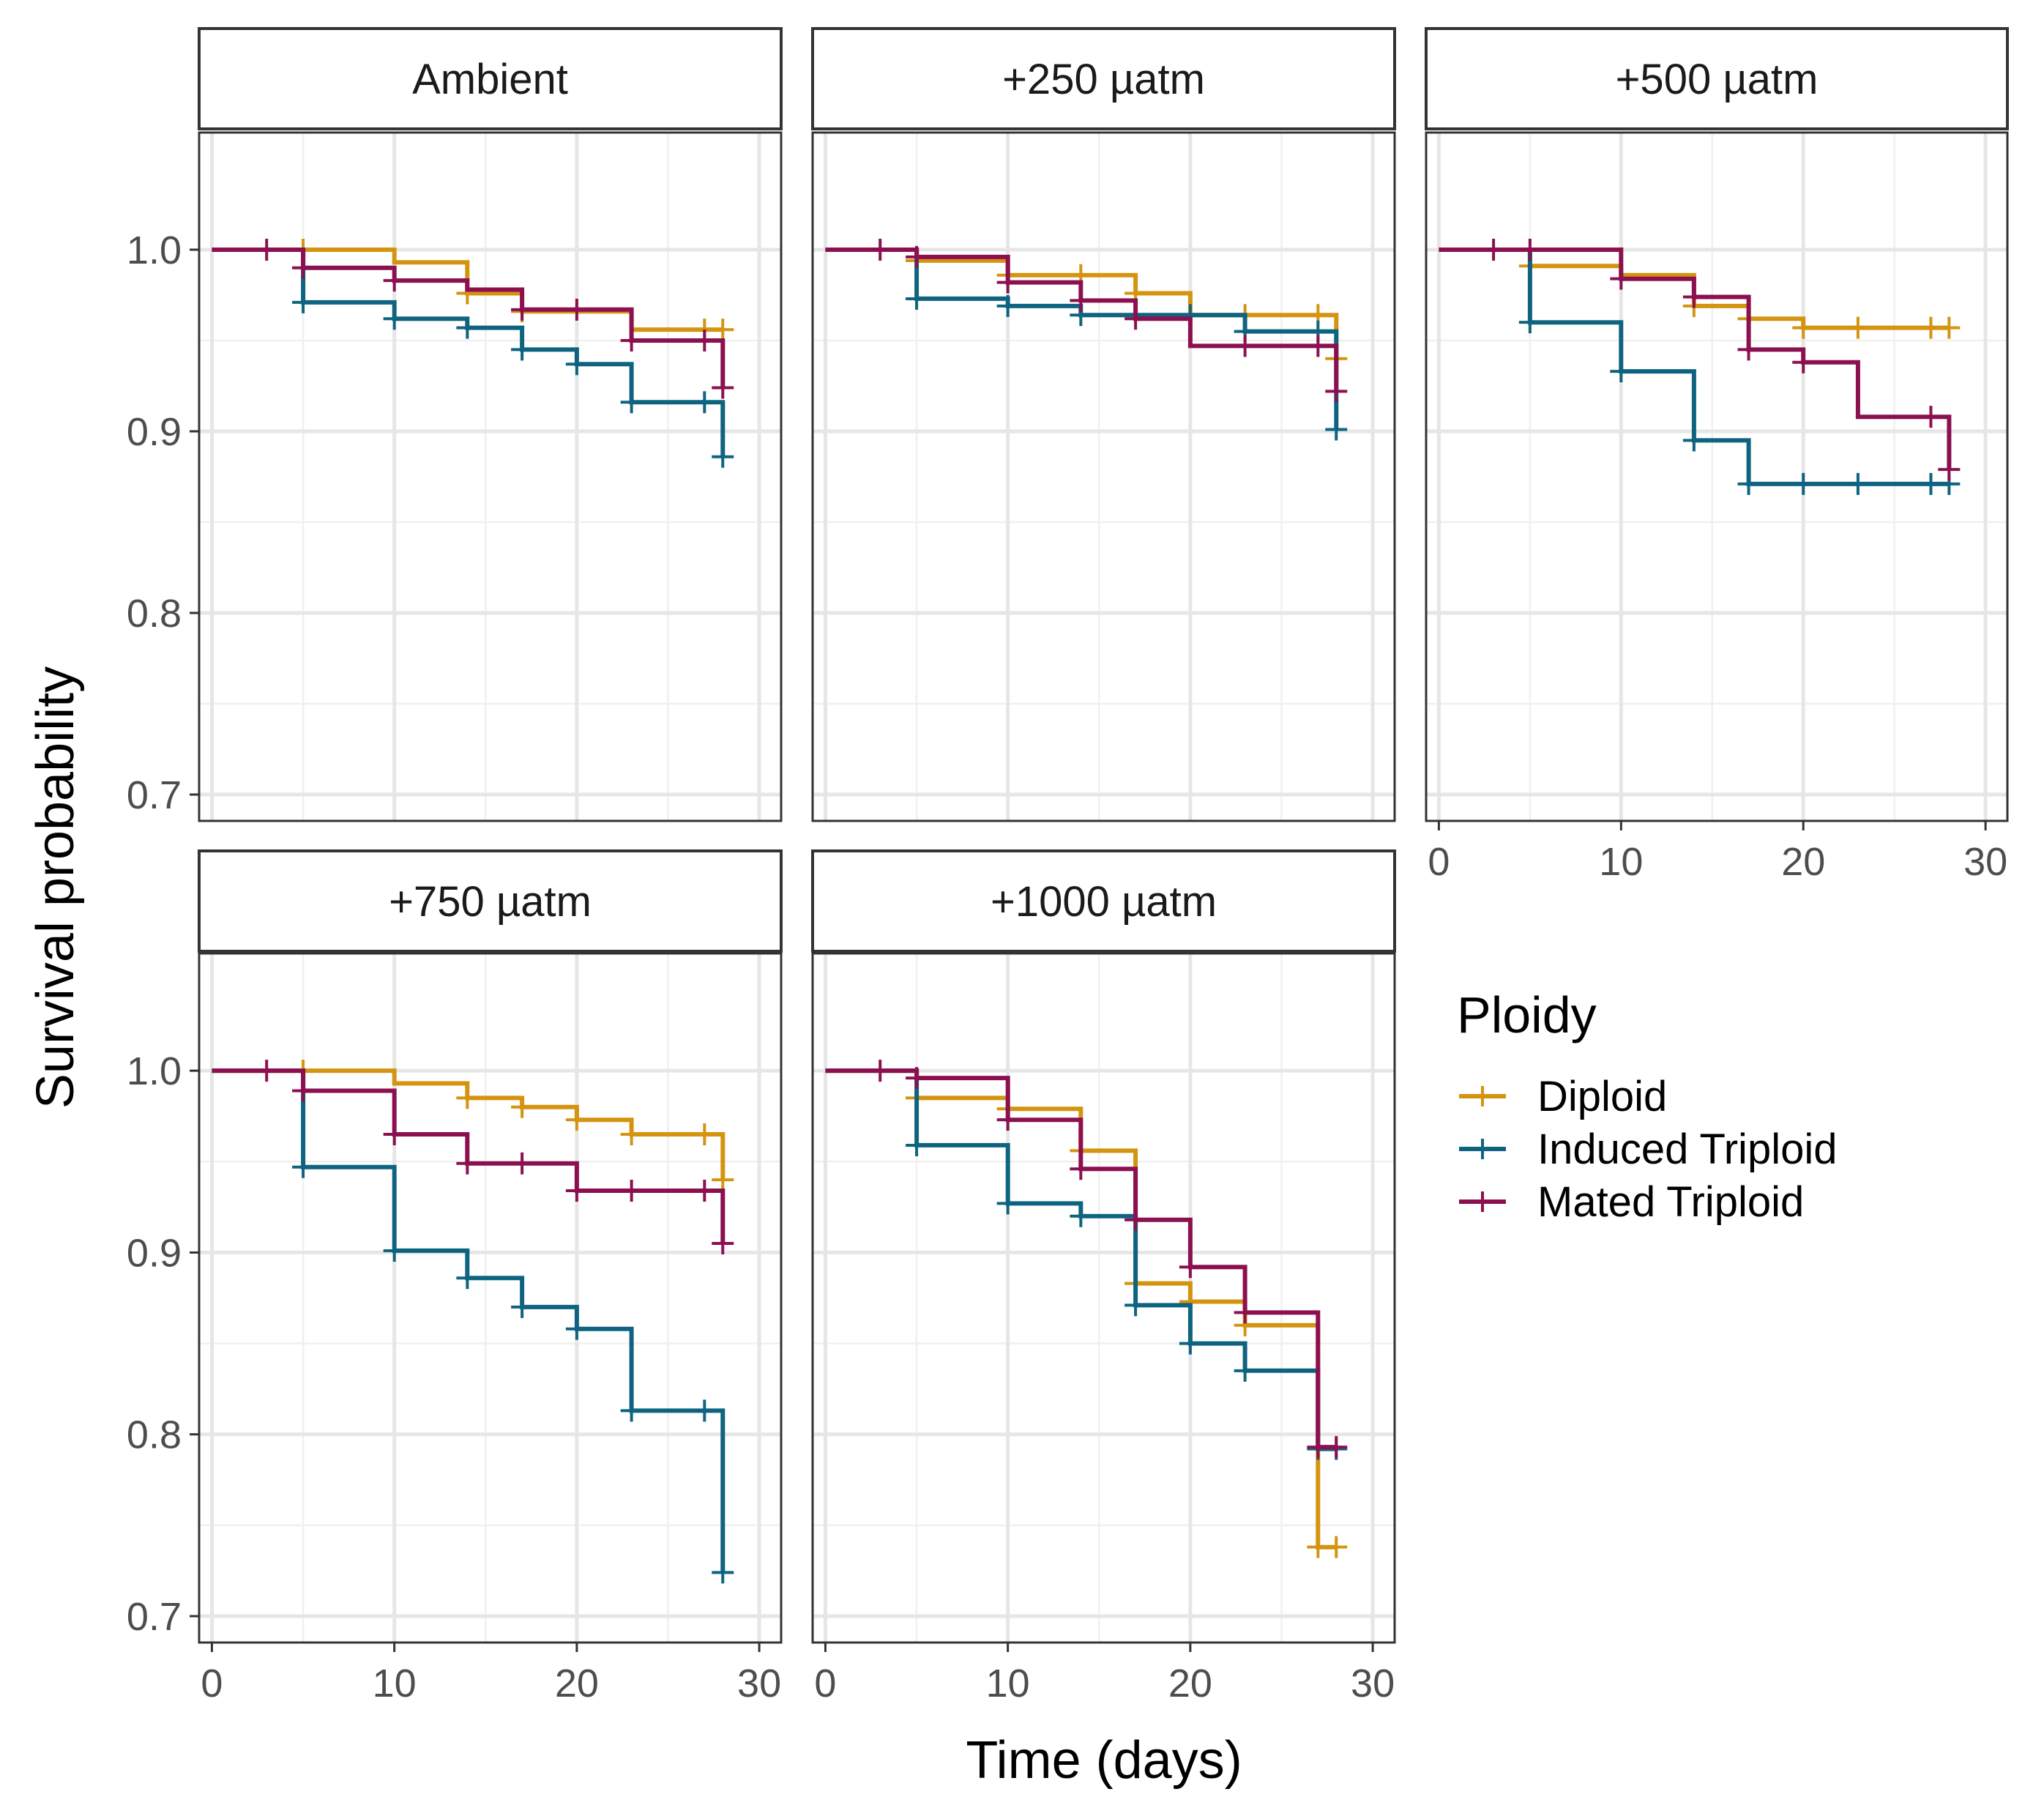 The image size is (2044, 1819). Describe the element at coordinates (1103, 79) in the screenshot. I see `facet-label: +250 µatm` at that location.